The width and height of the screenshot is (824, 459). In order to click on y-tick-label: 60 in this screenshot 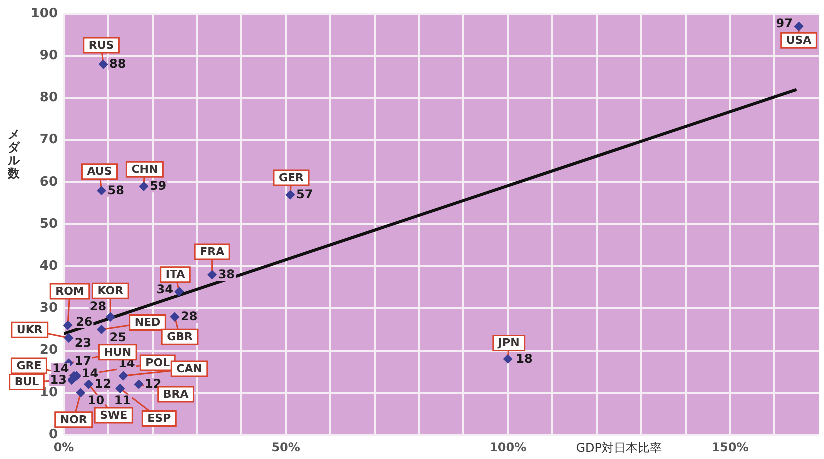, I will do `click(49, 182)`.